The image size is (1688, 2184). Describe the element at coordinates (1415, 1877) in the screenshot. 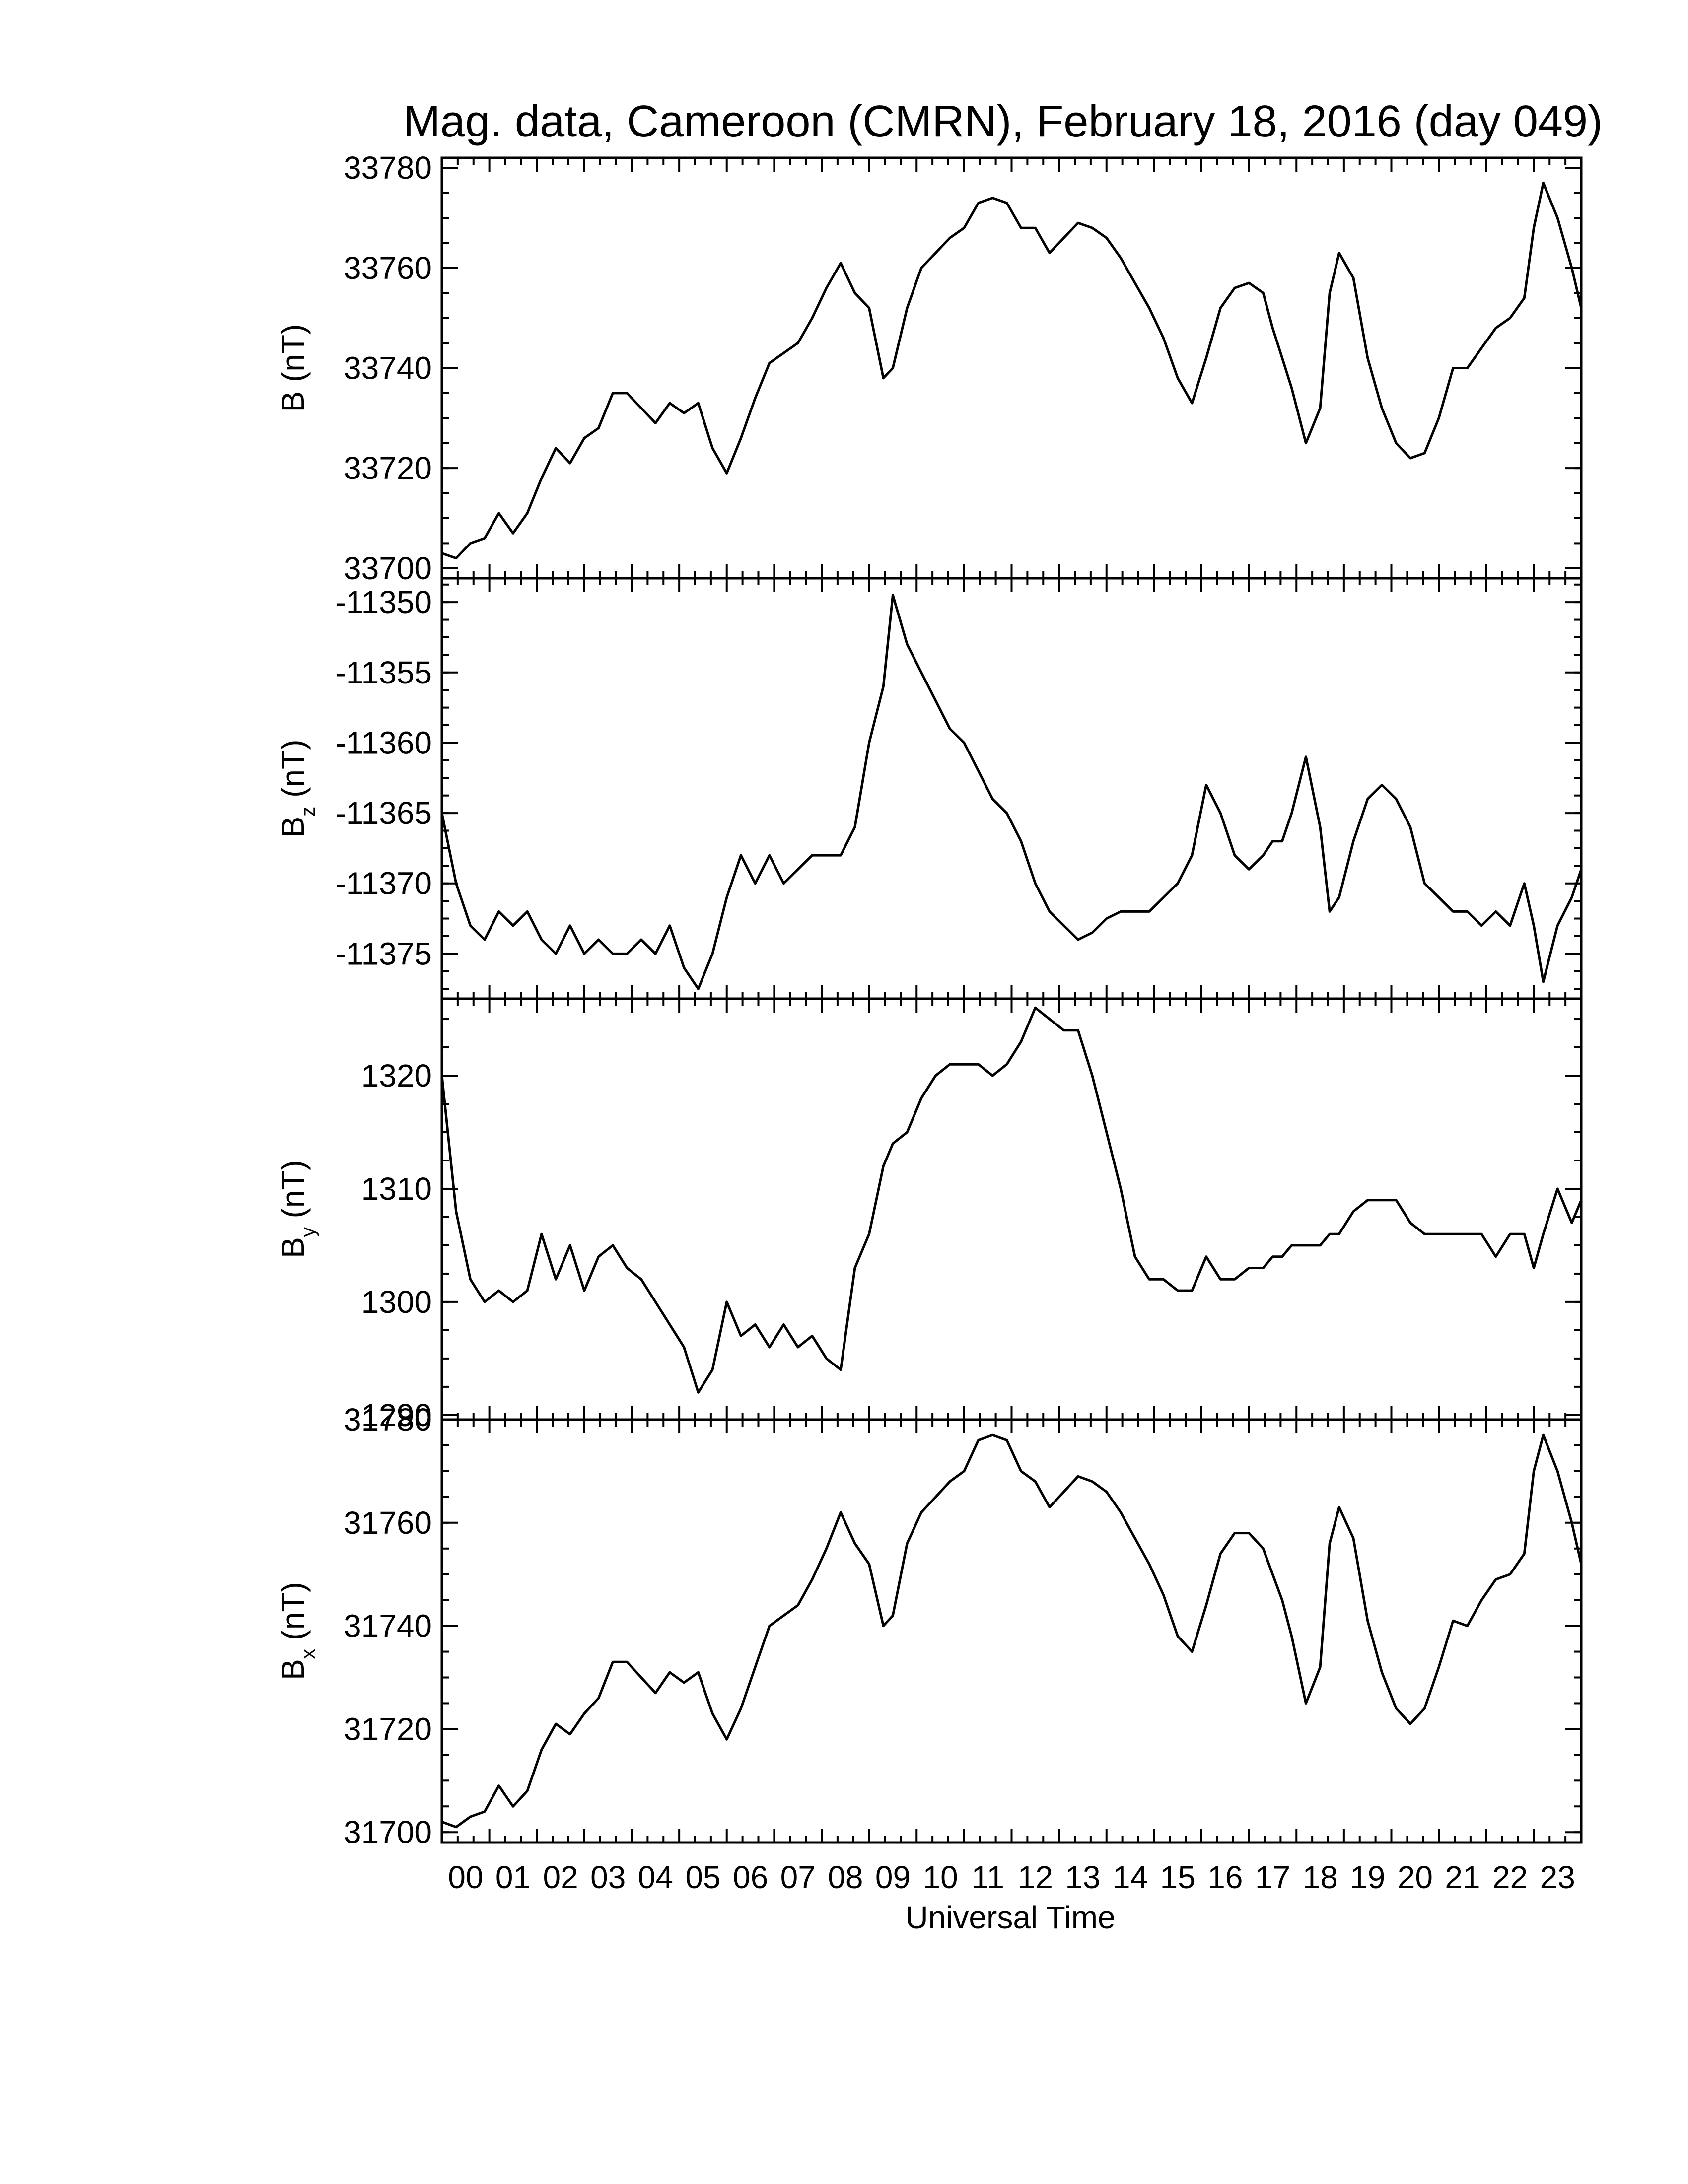

I see `x-tick-label: 20` at that location.